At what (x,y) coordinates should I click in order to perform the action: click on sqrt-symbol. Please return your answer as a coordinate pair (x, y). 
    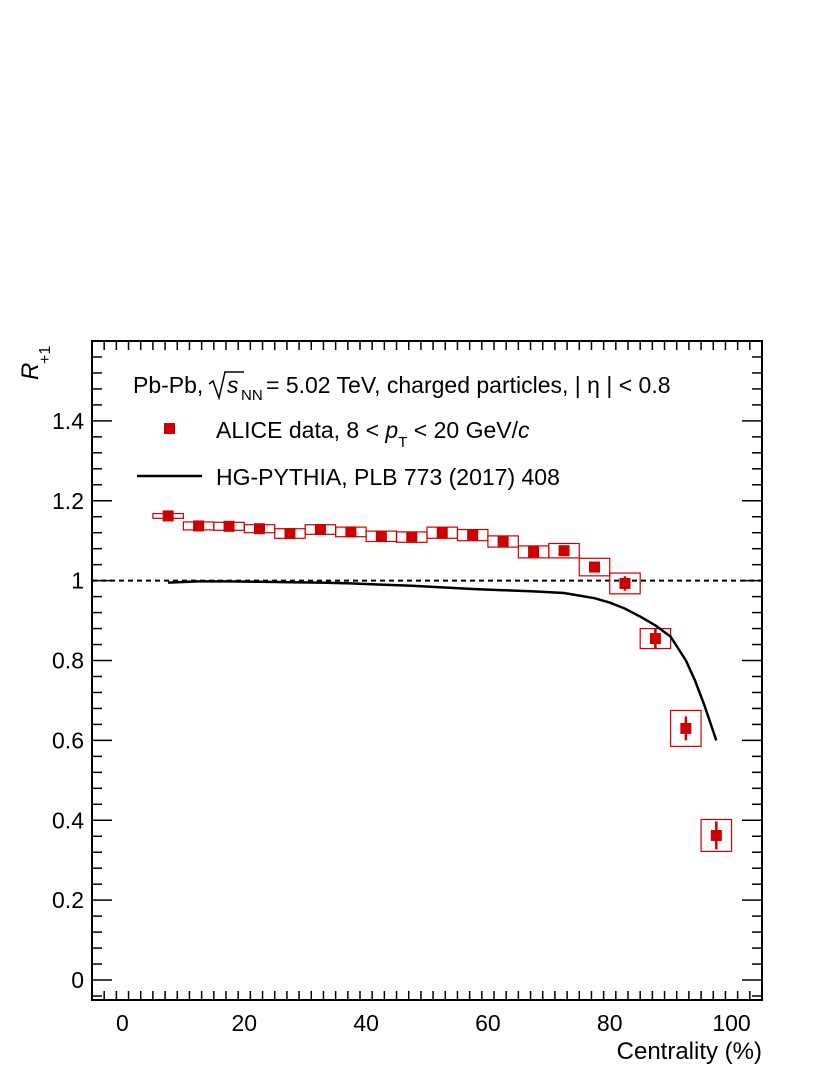
    Looking at the image, I should click on (226, 386).